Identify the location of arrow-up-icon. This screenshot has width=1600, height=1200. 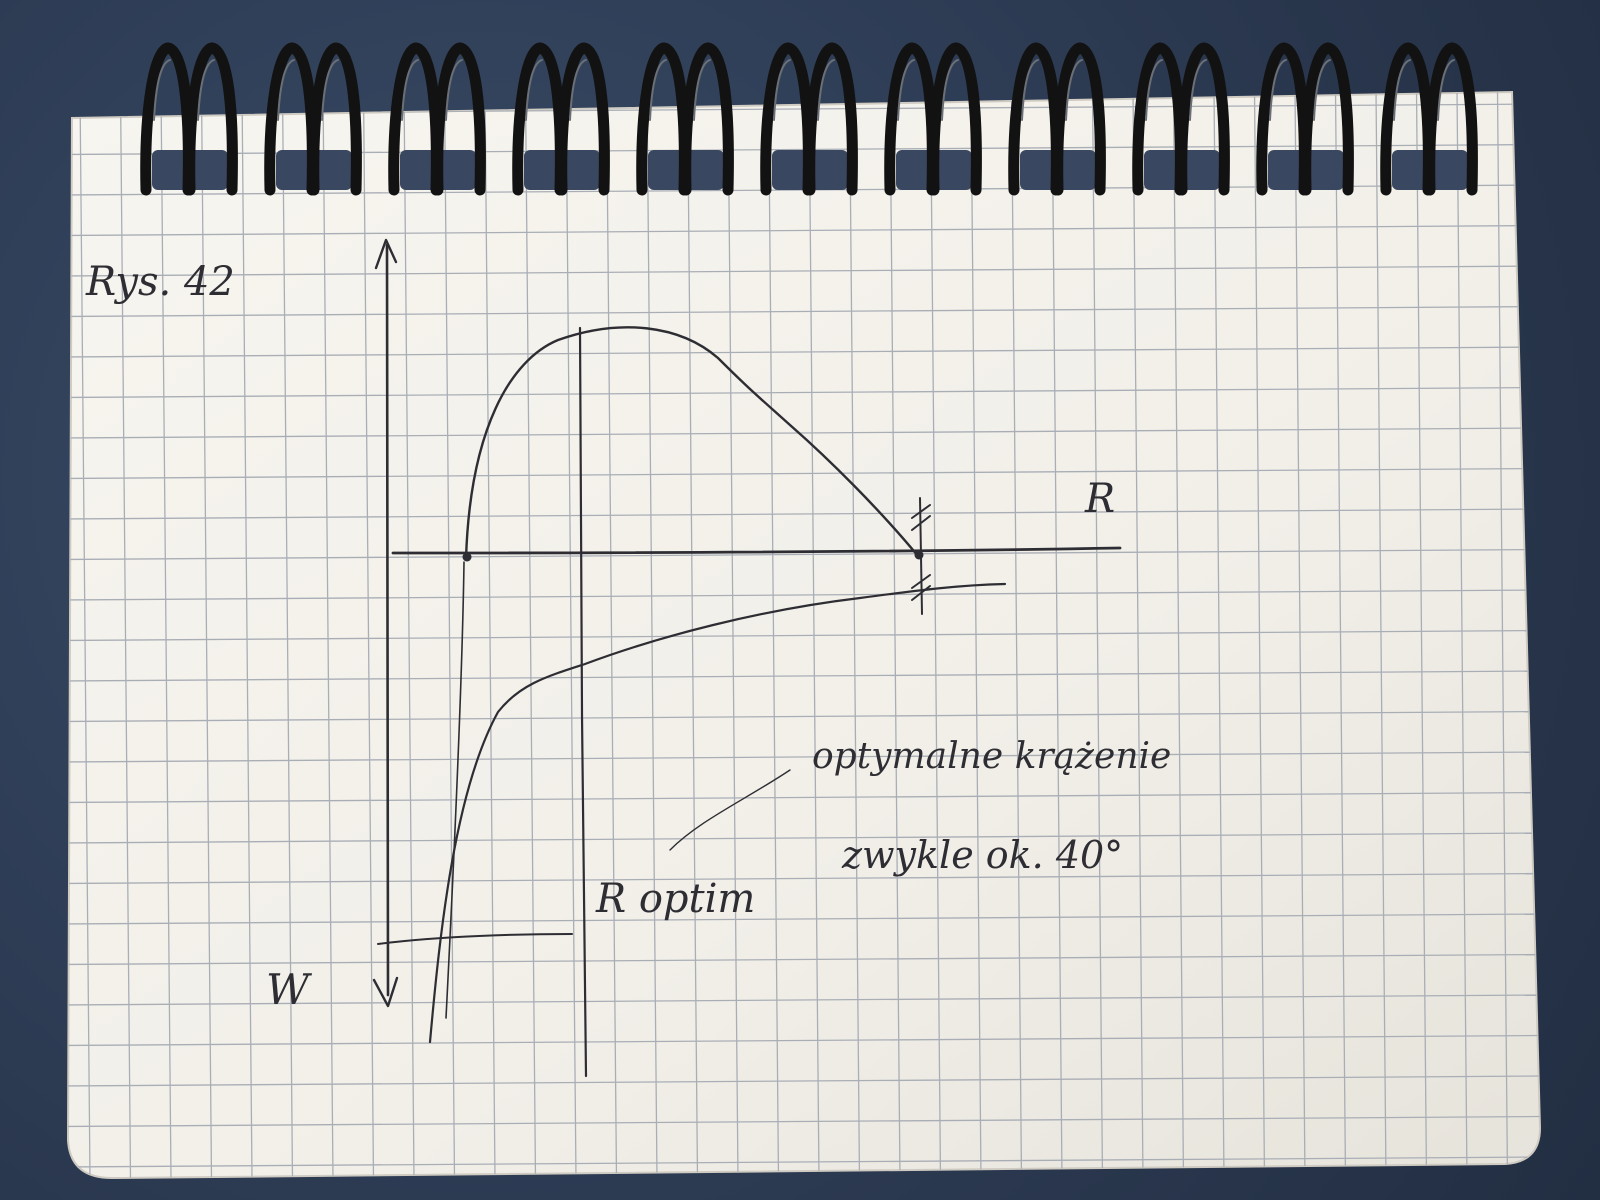
(386, 254).